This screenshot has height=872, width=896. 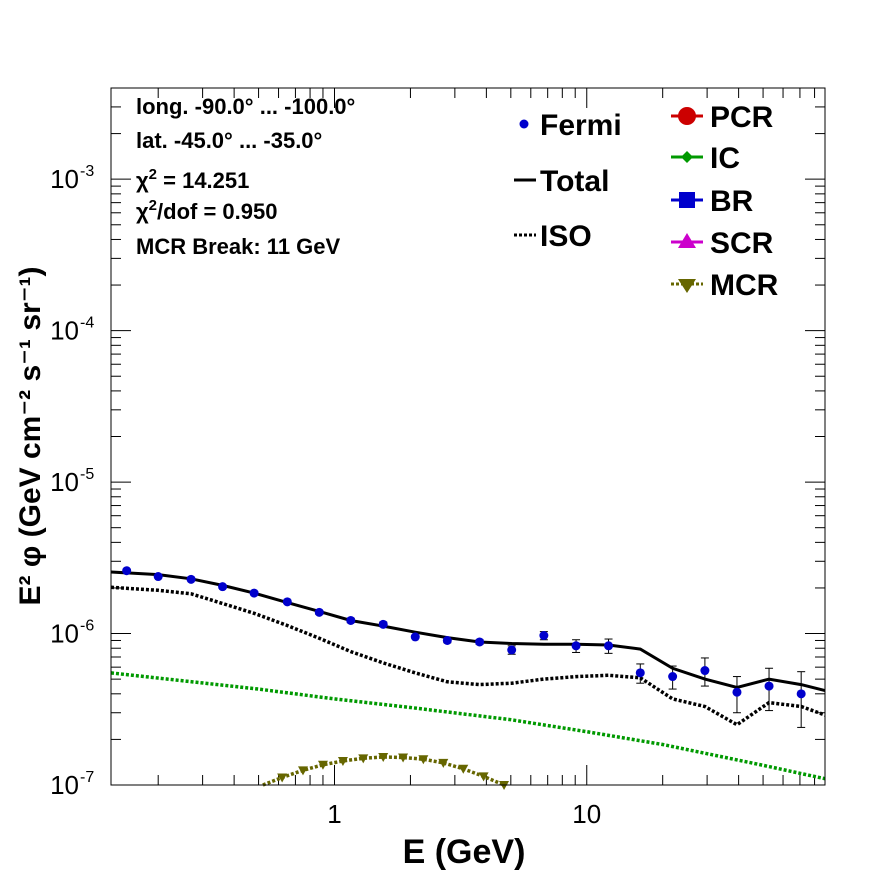 I want to click on info-chi2dof: χ2/dof = 0.950, so click(x=206, y=210).